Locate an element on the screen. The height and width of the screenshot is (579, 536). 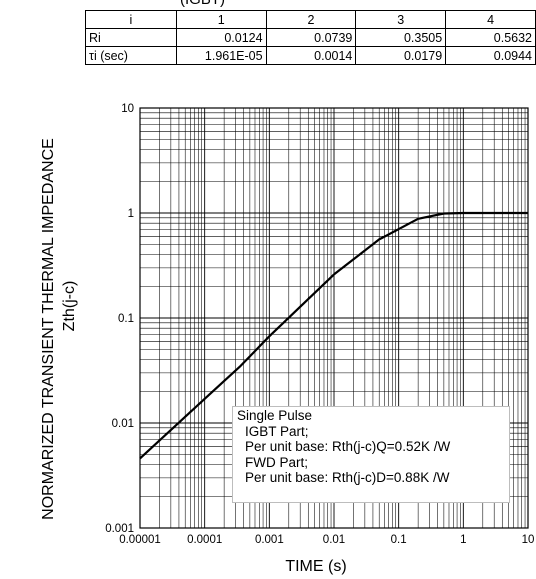
table-row: τi (sec) 1.961E-05 0.0014 0.0179 0.0944 is located at coordinates (310, 55).